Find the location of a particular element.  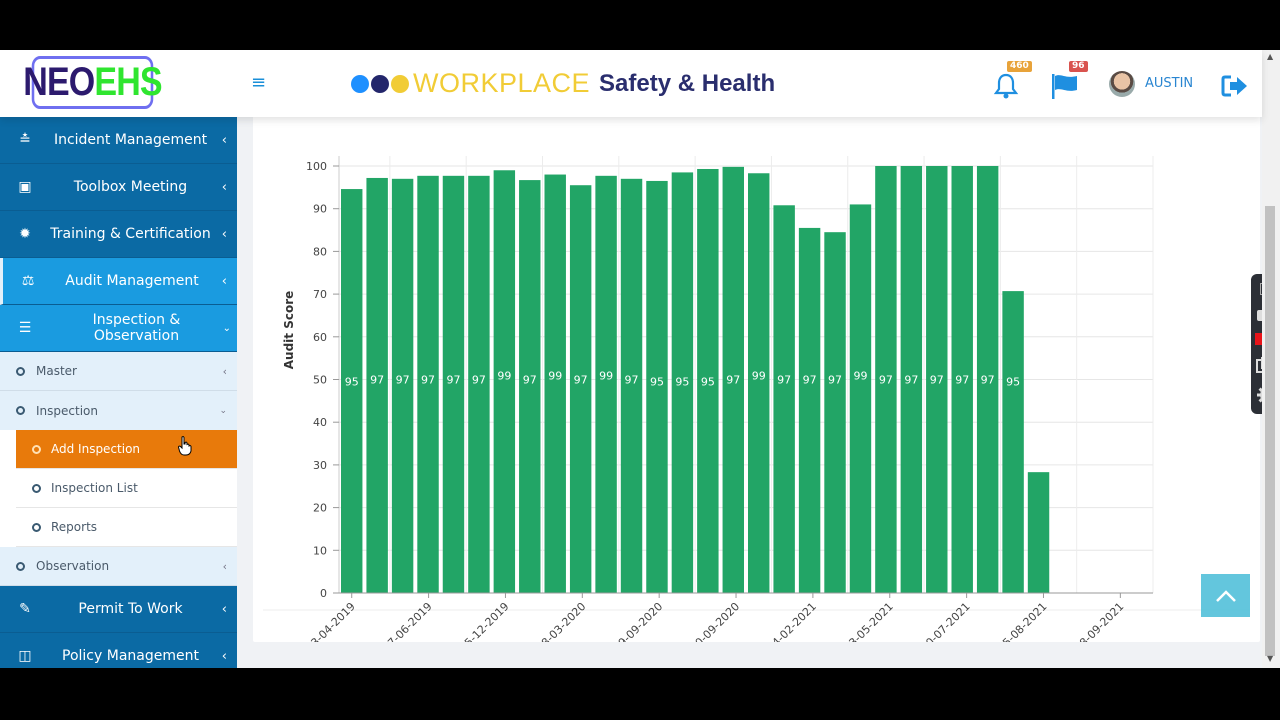

sidebar-item-label: Audit Management is located at coordinates (132, 281).